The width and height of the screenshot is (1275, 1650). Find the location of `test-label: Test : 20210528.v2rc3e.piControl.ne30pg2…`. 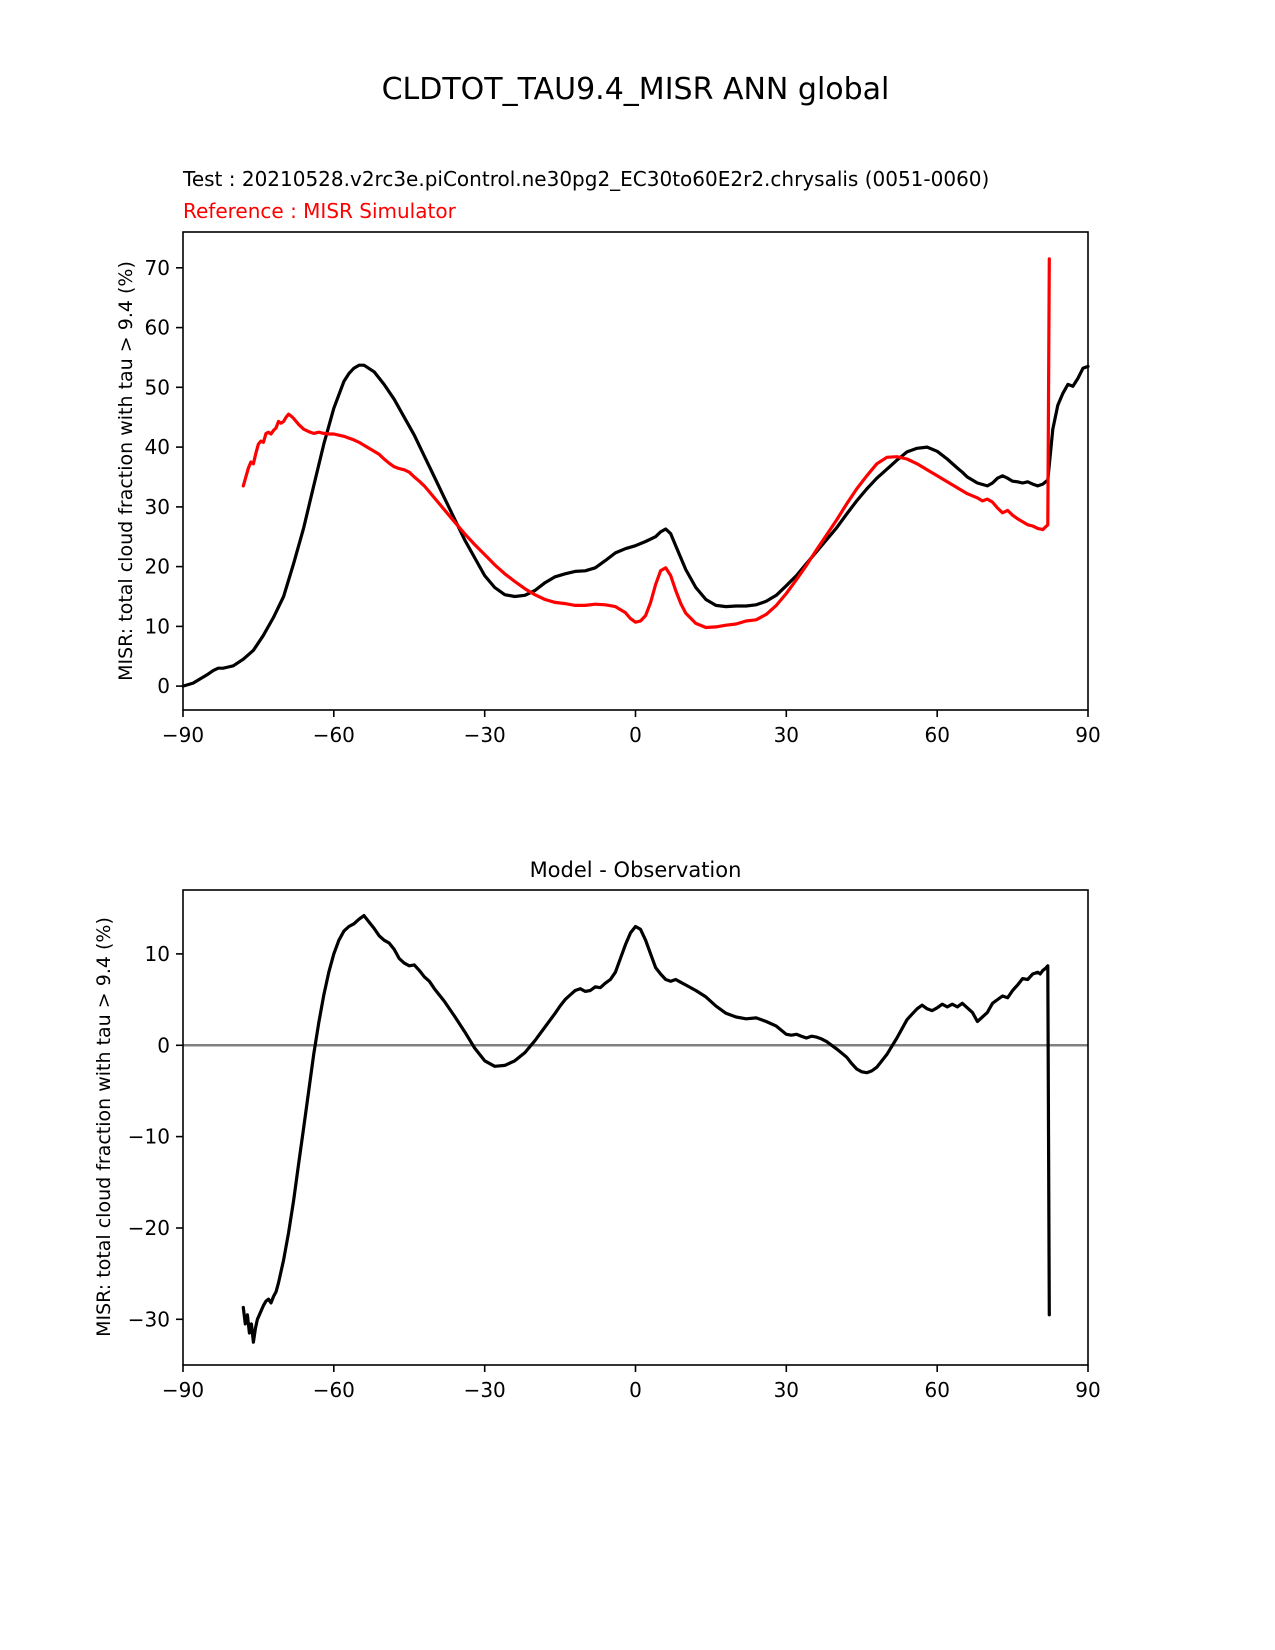

test-label: Test : 20210528.v2rc3e.piControl.ne30pg2… is located at coordinates (586, 179).